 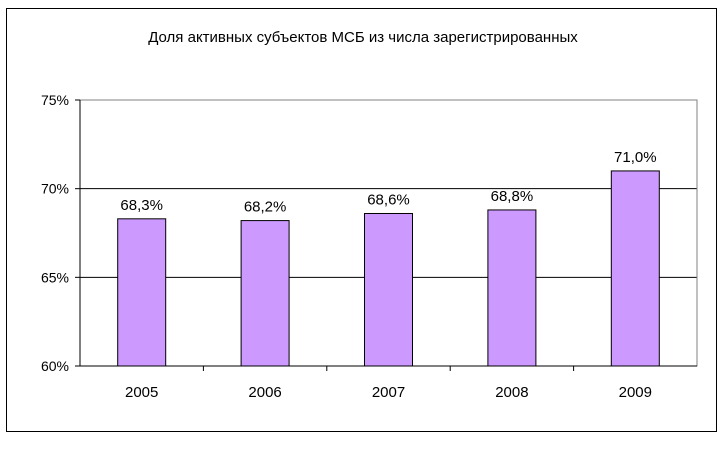 What do you see at coordinates (635, 157) in the screenshot?
I see `data-label-2009: 71,0%` at bounding box center [635, 157].